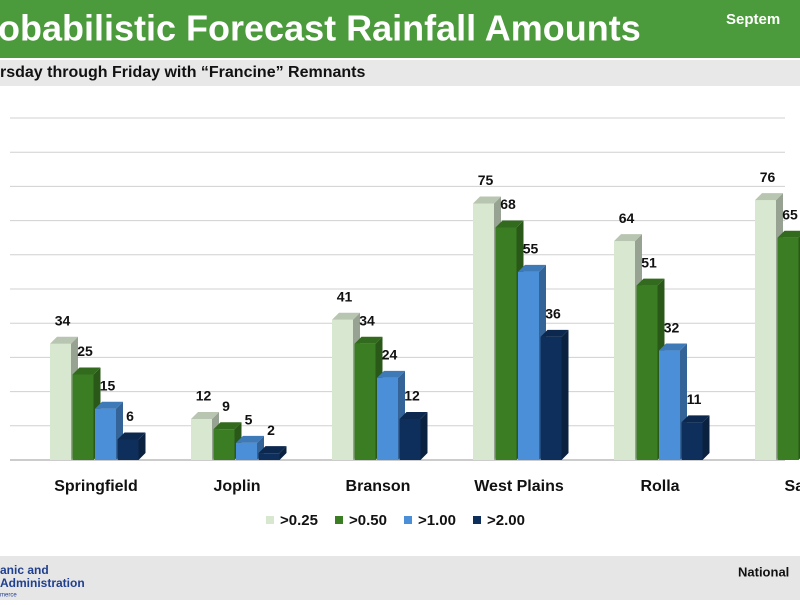 The width and height of the screenshot is (800, 605). What do you see at coordinates (437, 520) in the screenshot?
I see `legend-label: >1.00` at bounding box center [437, 520].